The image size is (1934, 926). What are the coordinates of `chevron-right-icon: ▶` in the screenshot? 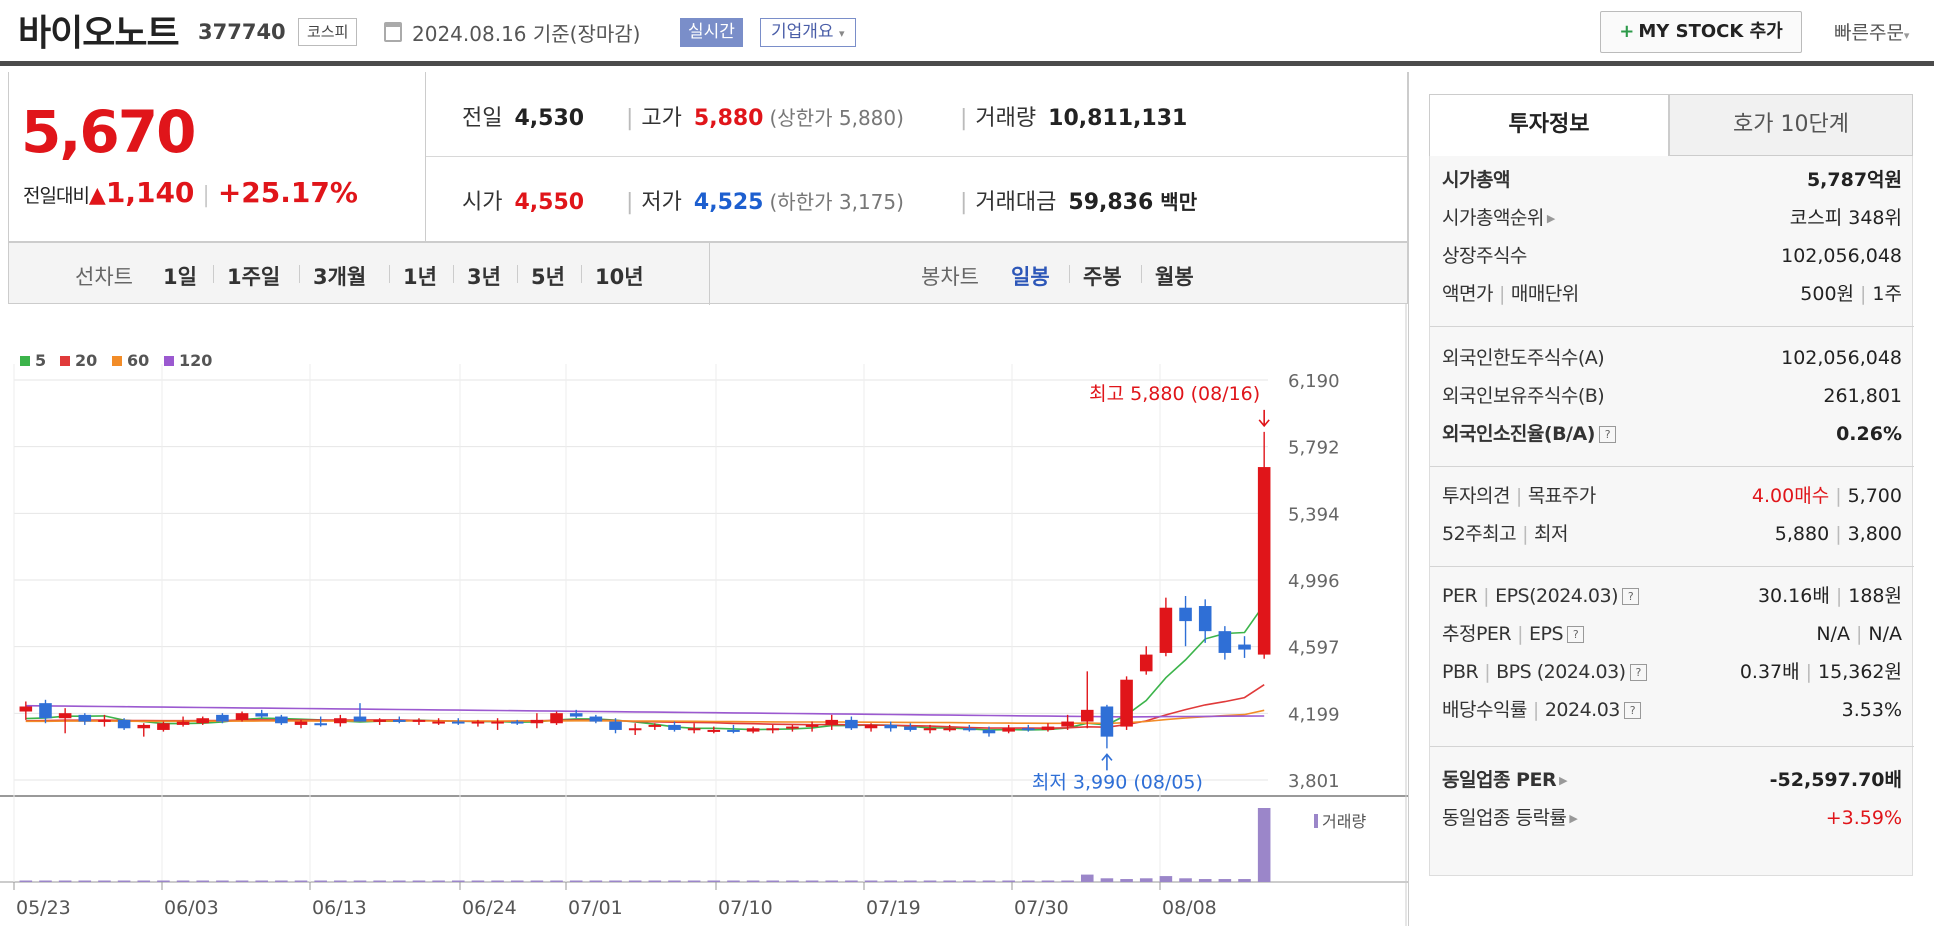 It's located at (1563, 780).